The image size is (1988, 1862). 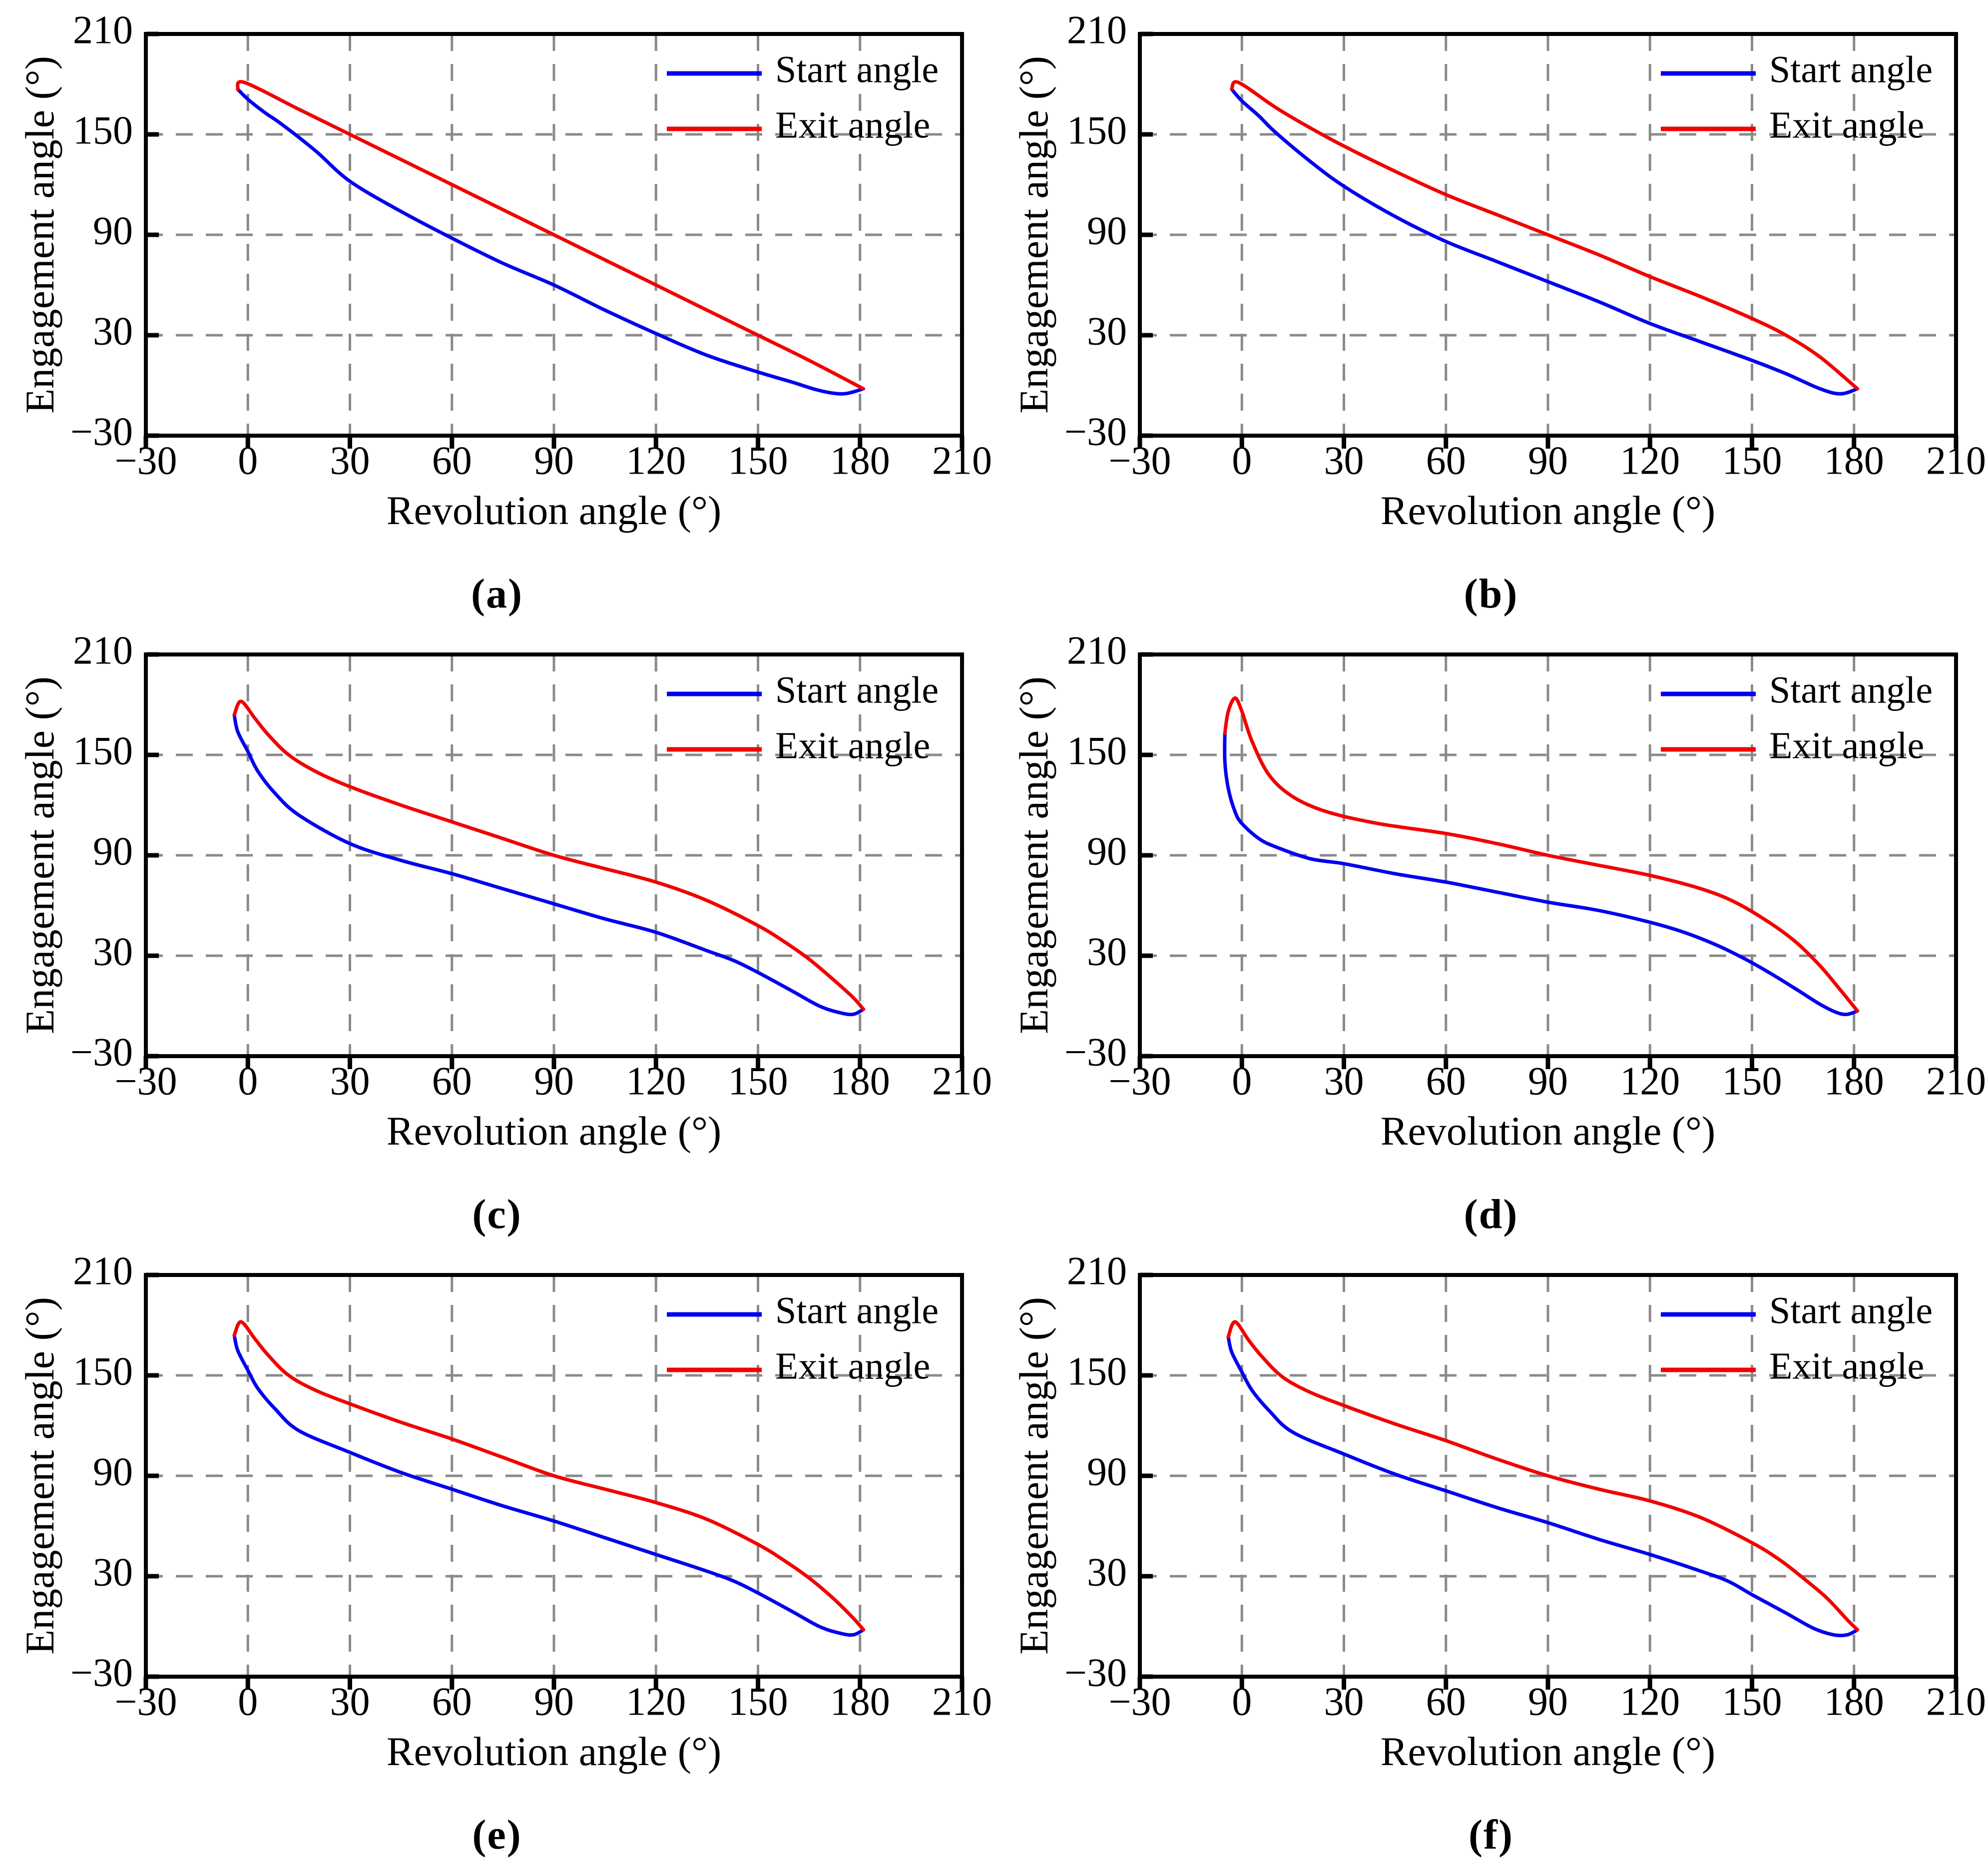 What do you see at coordinates (1491, 1214) in the screenshot?
I see `subplot-caption-d: (d)` at bounding box center [1491, 1214].